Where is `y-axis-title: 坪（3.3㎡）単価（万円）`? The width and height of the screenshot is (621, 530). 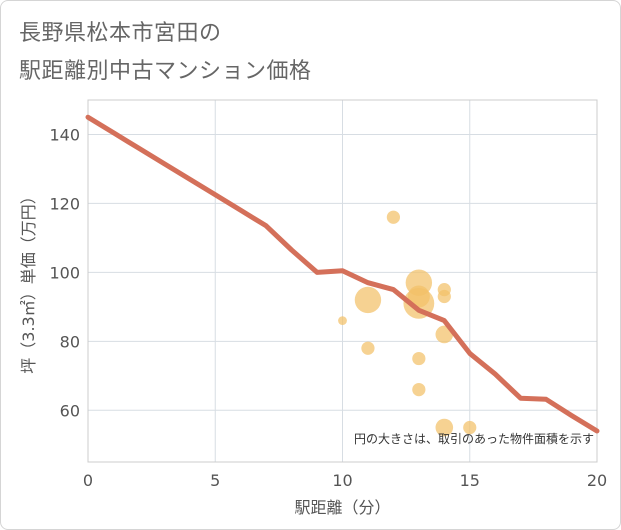 y-axis-title: 坪（3.3㎡）単価（万円） is located at coordinates (28, 280).